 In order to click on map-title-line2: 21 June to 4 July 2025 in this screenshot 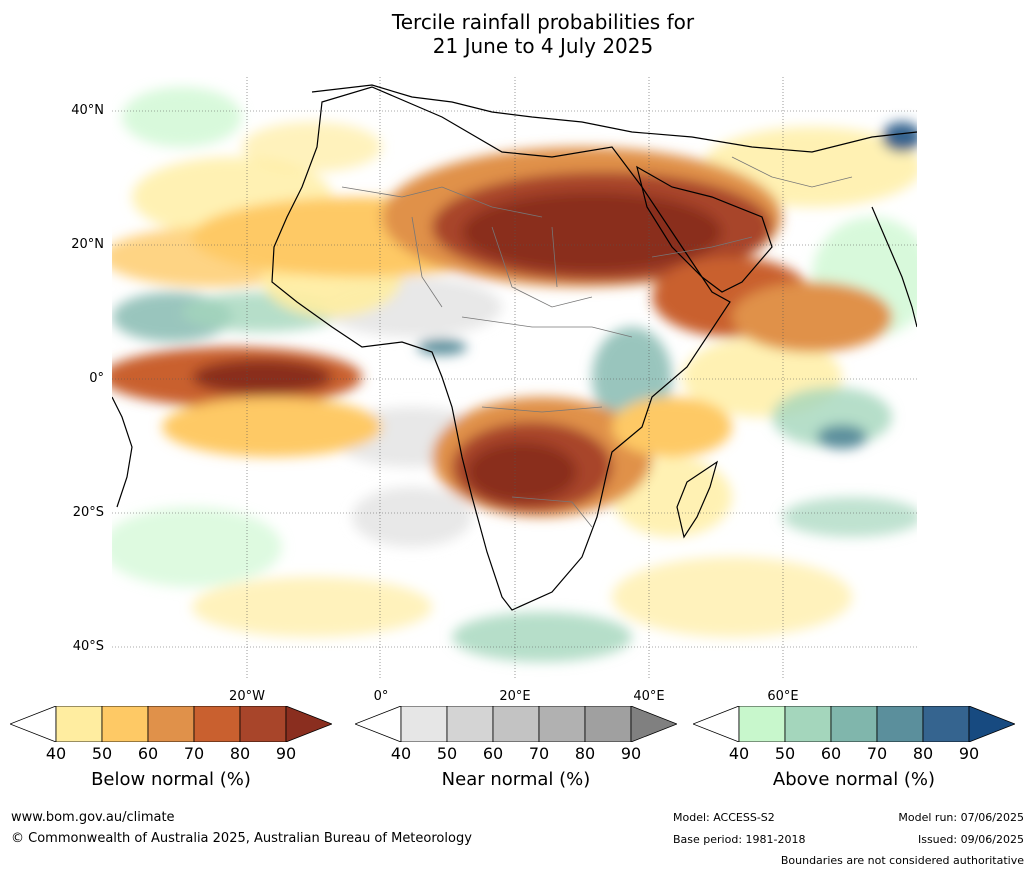, I will do `click(543, 46)`.